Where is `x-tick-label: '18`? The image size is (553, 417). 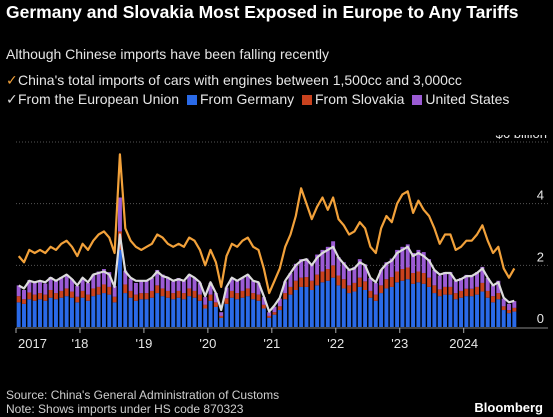
x-tick-label: '18 is located at coordinates (79, 343).